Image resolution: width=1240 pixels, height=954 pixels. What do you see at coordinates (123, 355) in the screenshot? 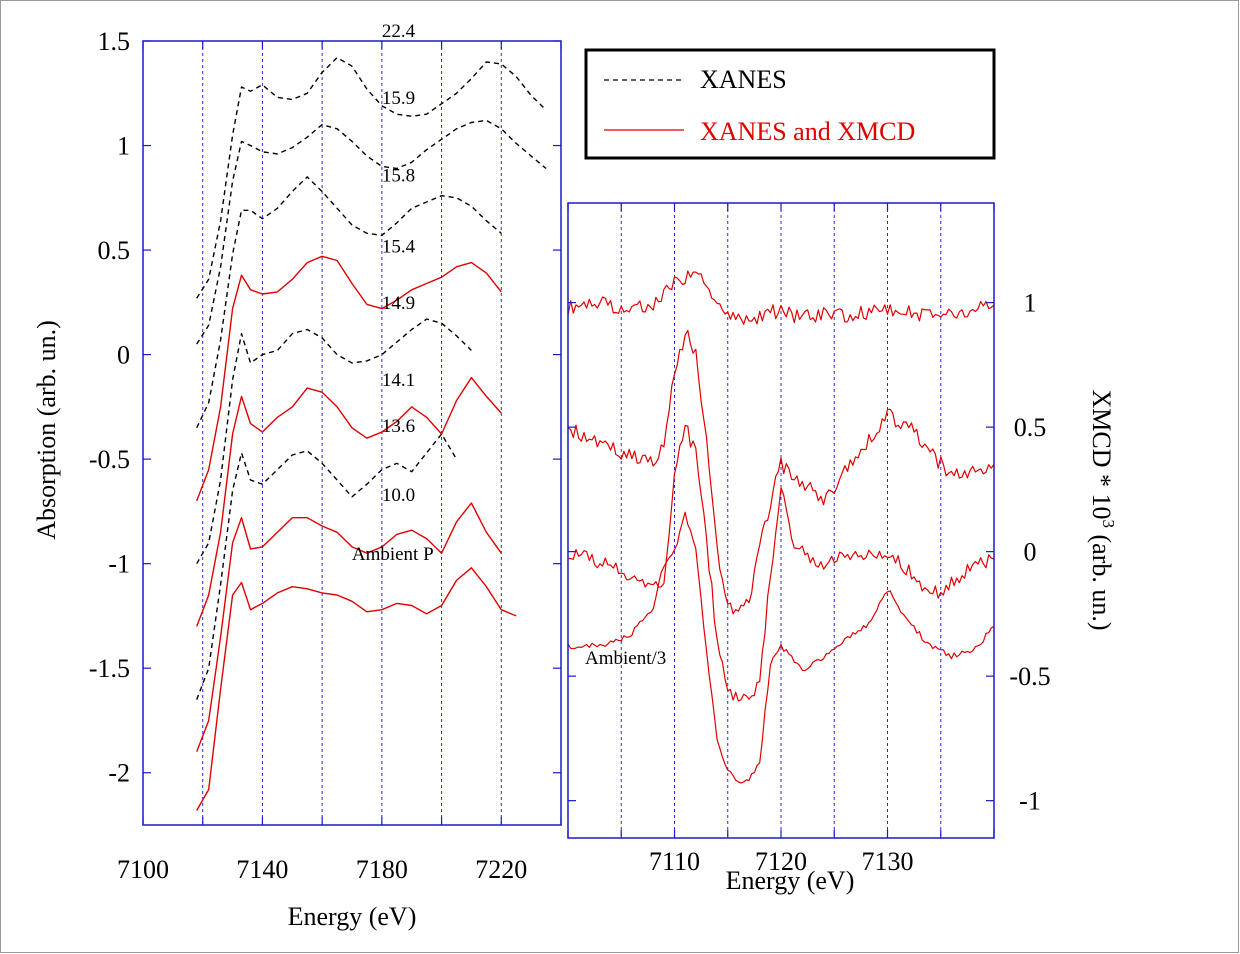
I see `left-y-tick-label: 0` at bounding box center [123, 355].